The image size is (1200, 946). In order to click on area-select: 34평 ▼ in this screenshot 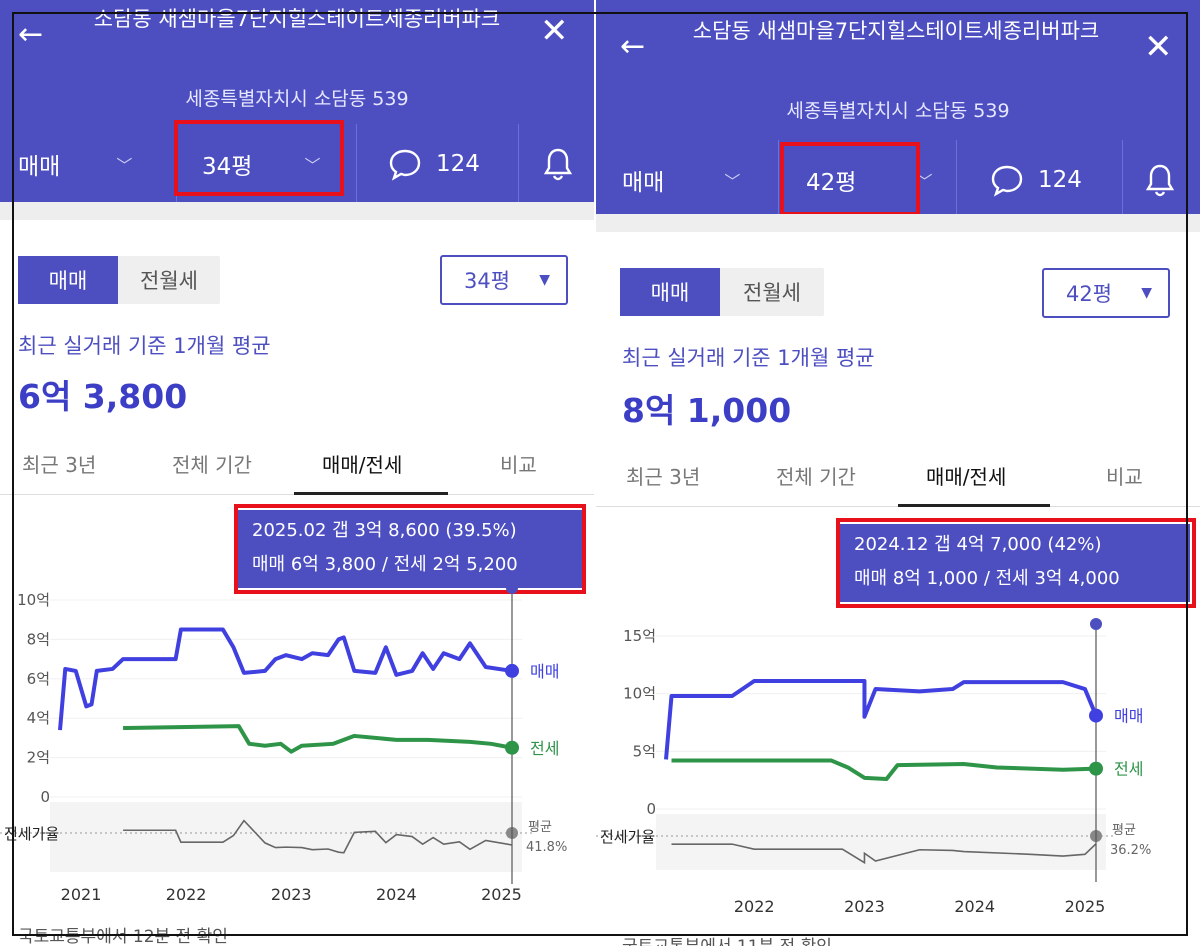, I will do `click(504, 280)`.